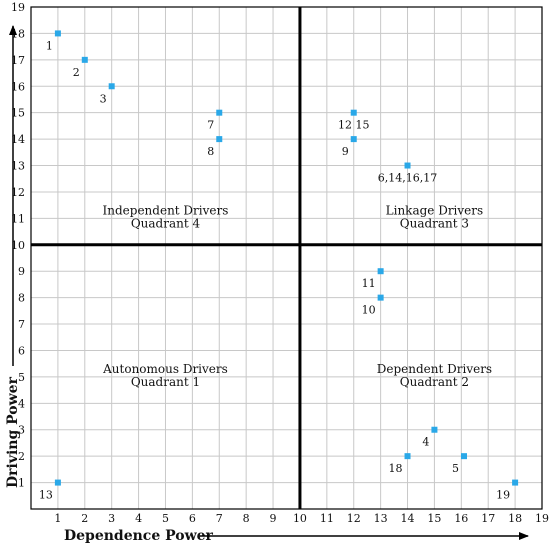 The height and width of the screenshot is (548, 550). What do you see at coordinates (21, 298) in the screenshot?
I see `y-tick-label: 8` at bounding box center [21, 298].